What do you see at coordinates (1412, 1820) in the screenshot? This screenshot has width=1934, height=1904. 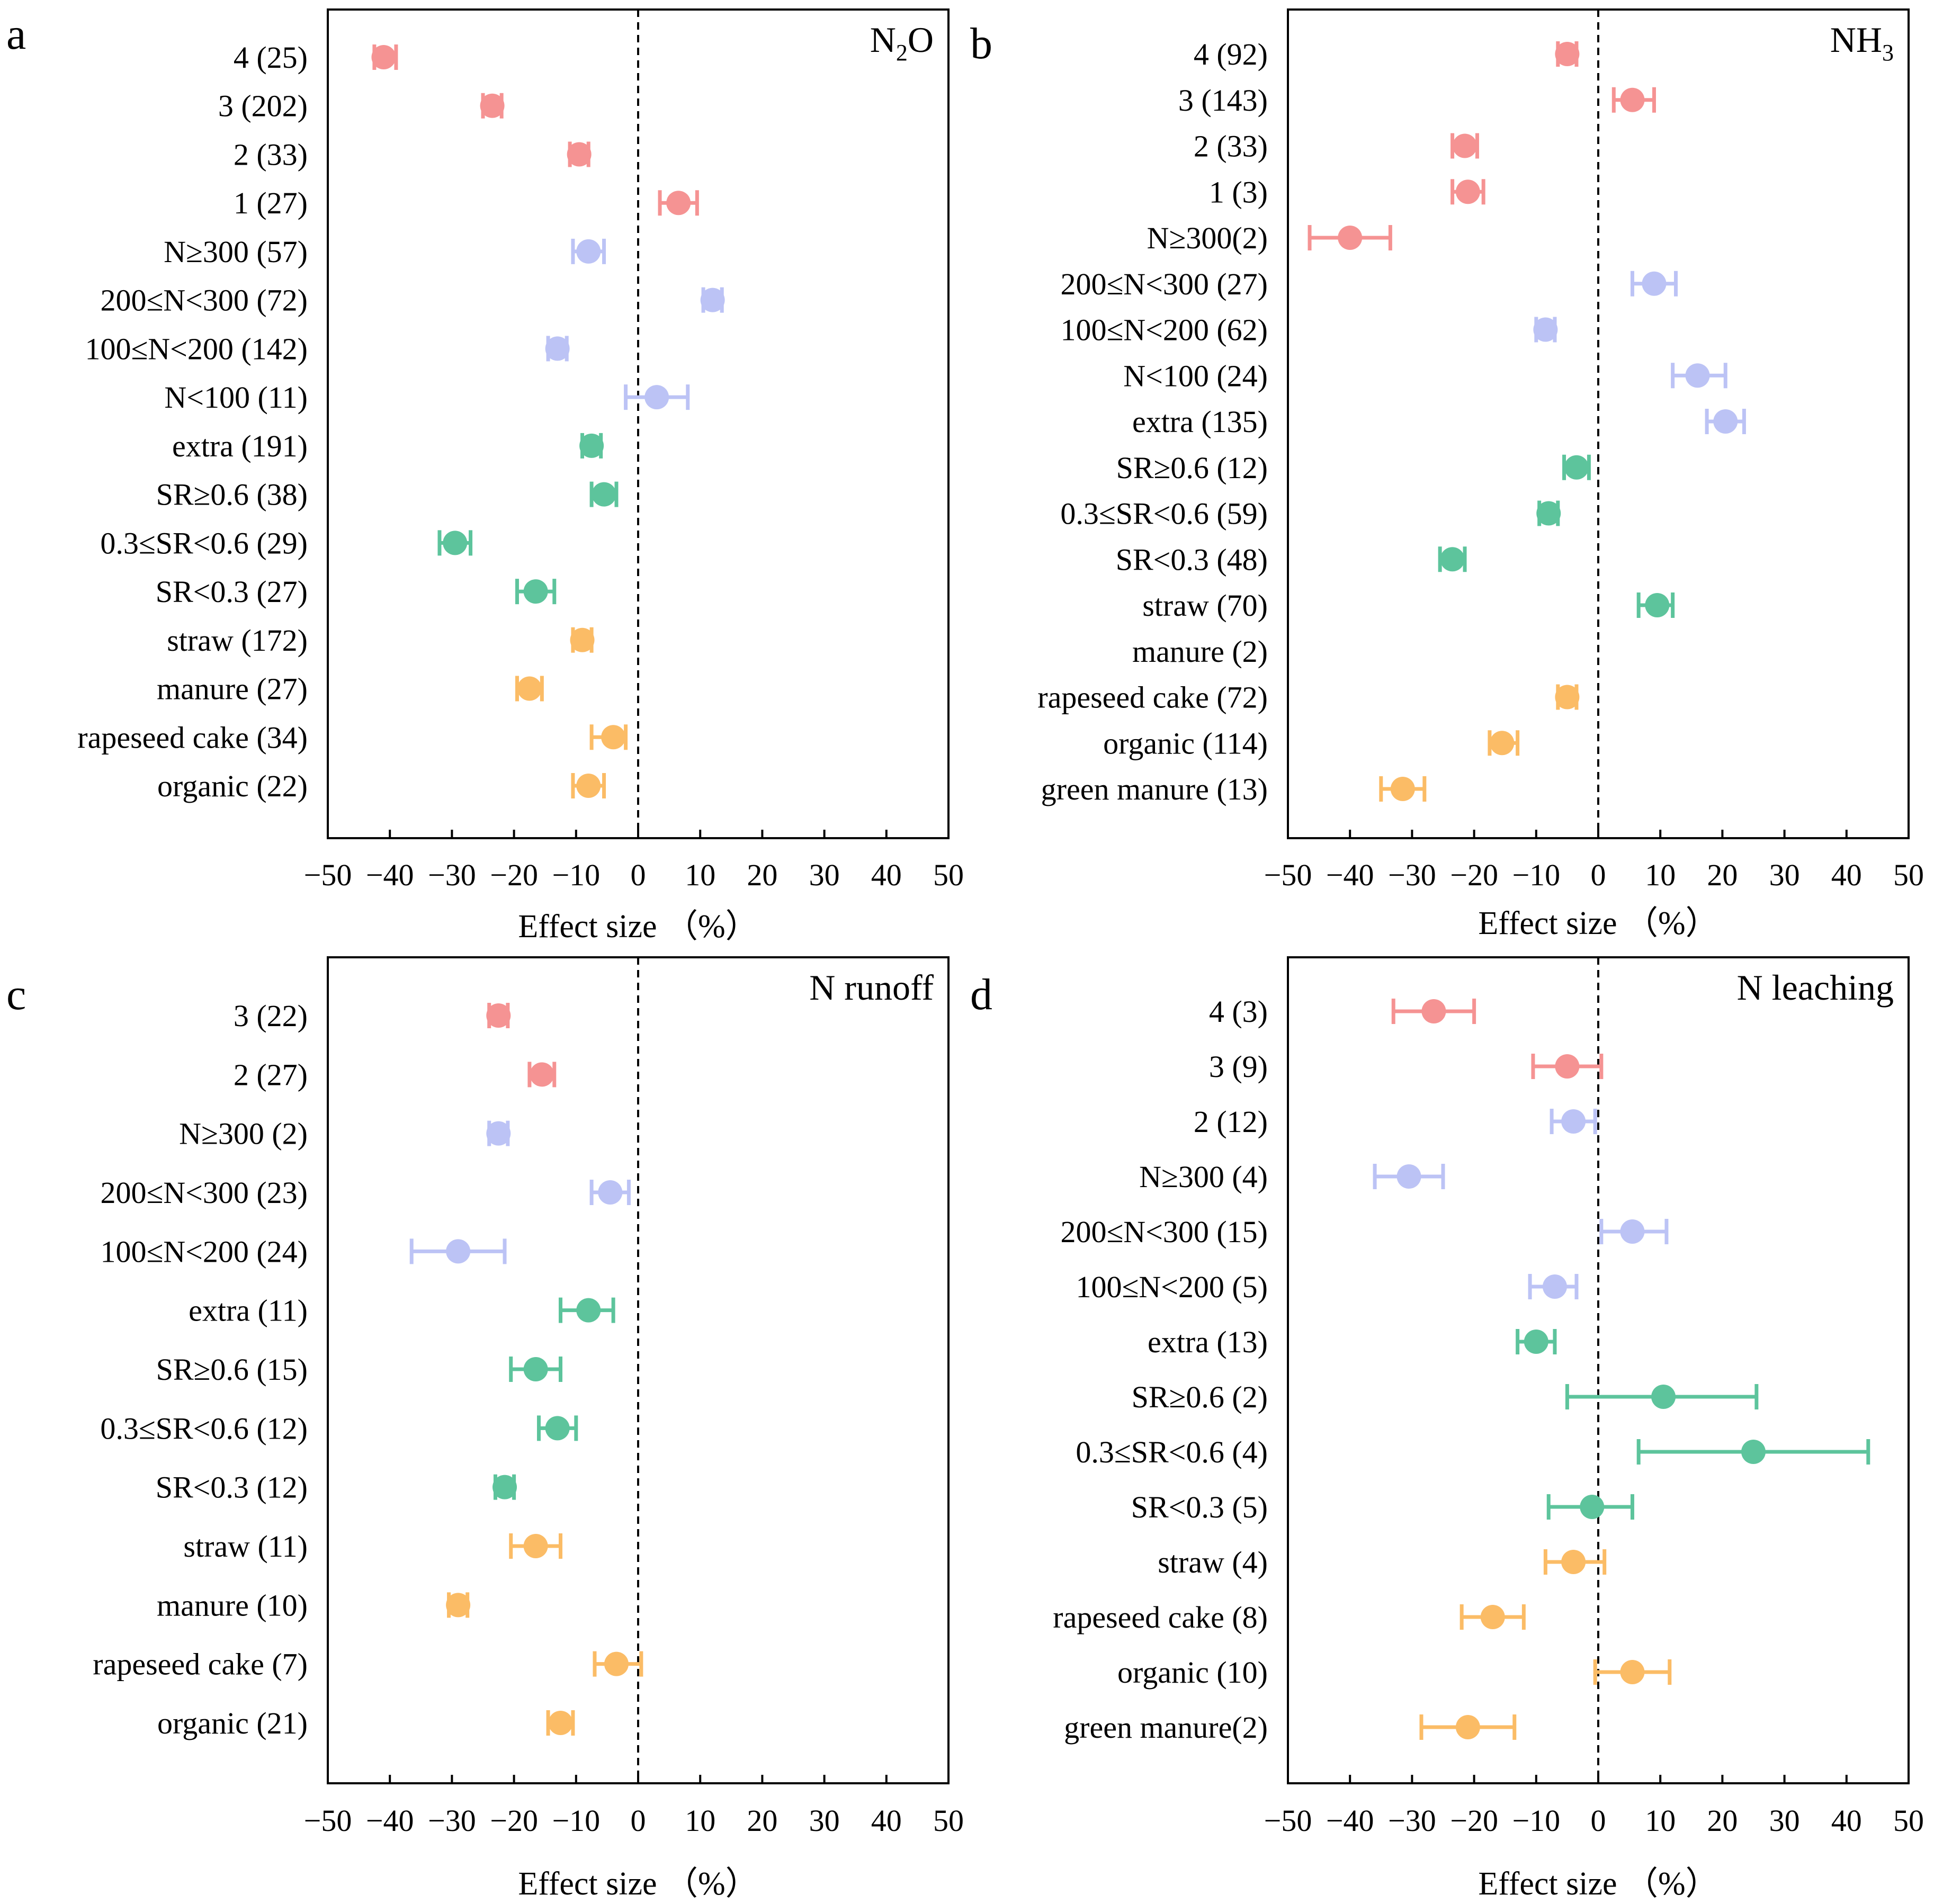 I see `x-tick-label: −30` at bounding box center [1412, 1820].